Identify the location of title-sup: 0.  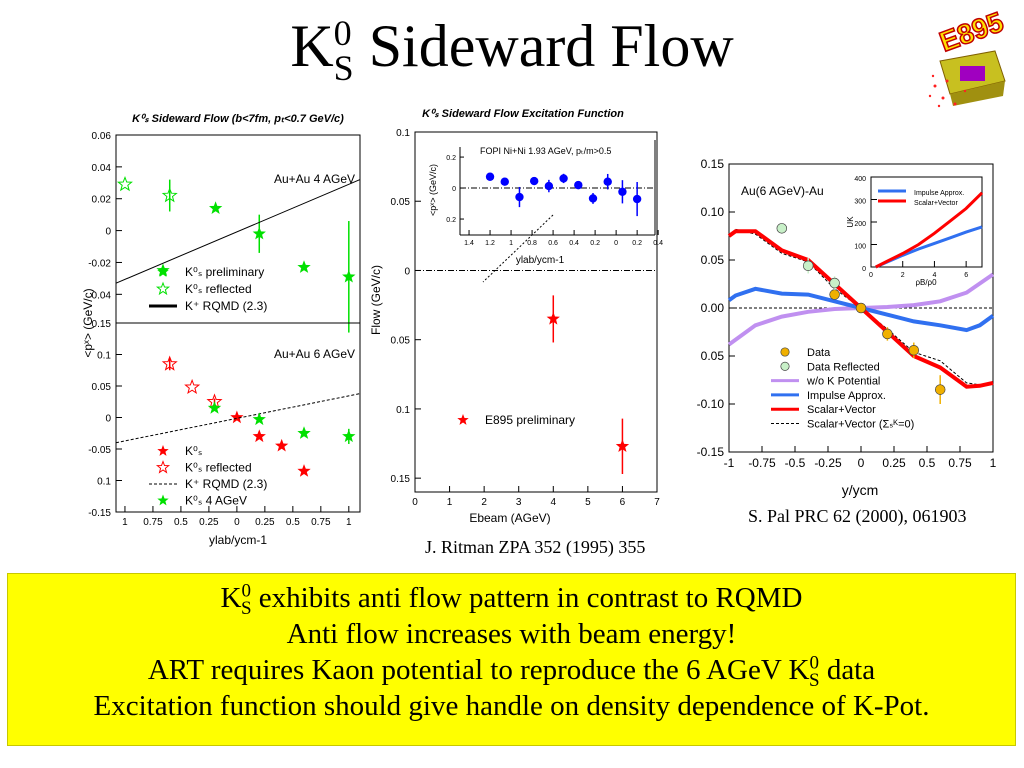
(342, 33).